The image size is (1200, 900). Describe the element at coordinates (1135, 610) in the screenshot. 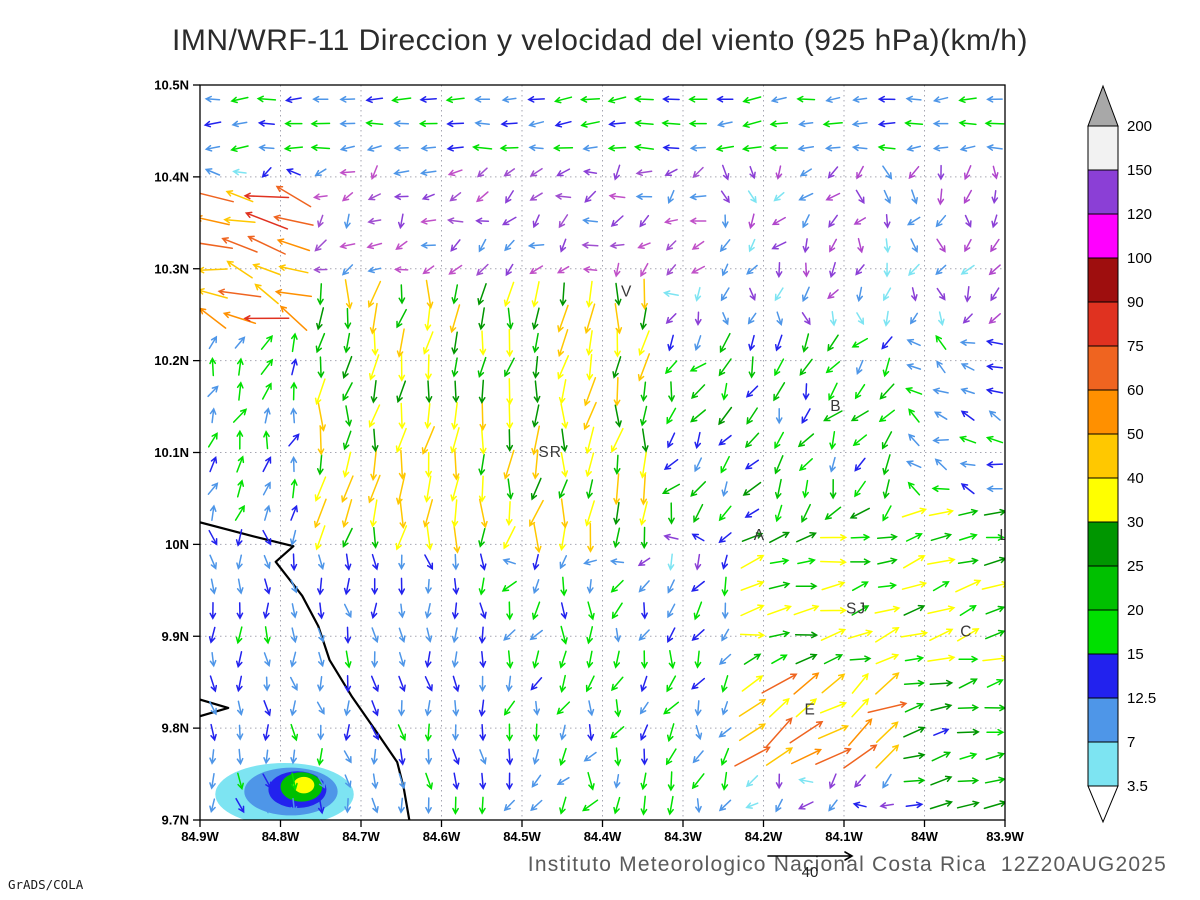

I see `svg-text: 20` at that location.